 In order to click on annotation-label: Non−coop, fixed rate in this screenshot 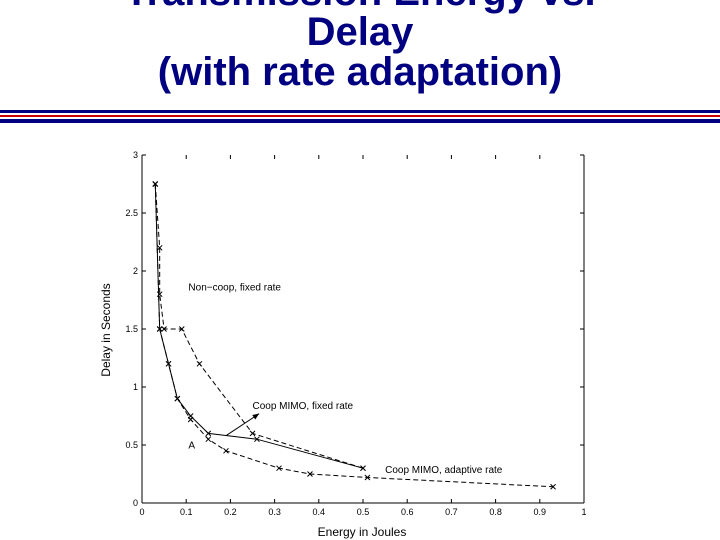, I will do `click(234, 288)`.